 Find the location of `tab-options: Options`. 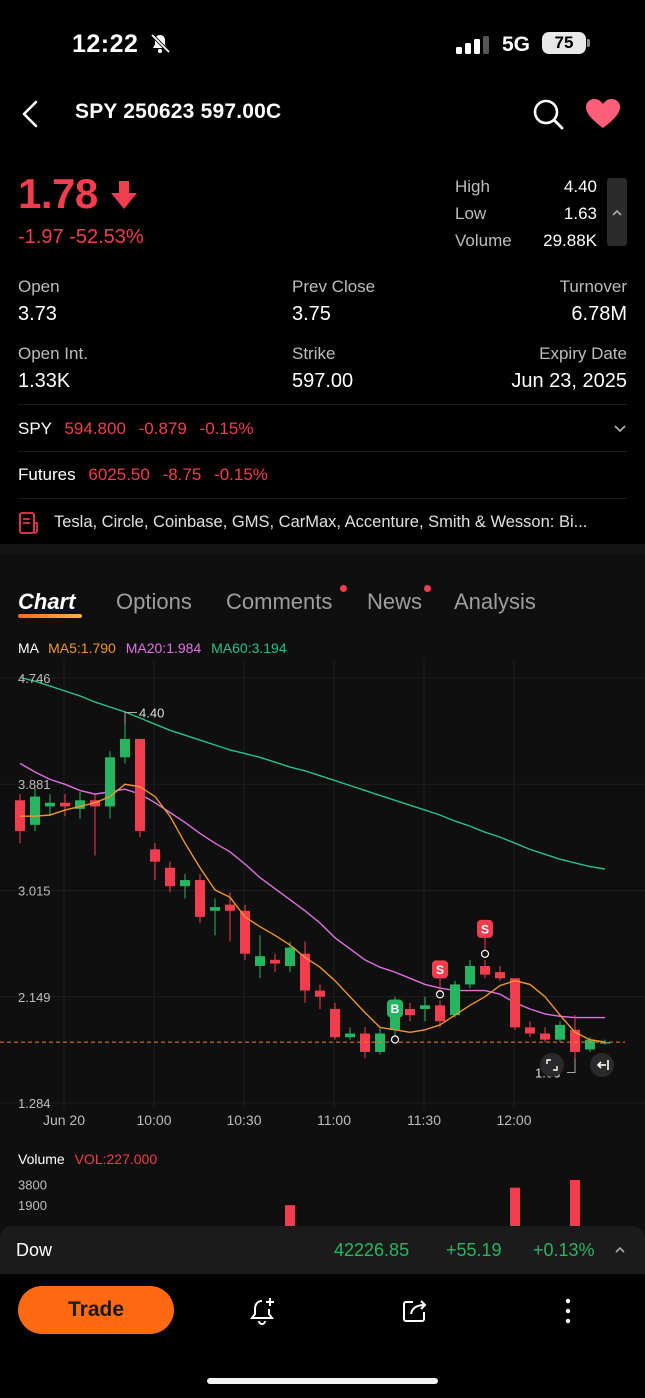

tab-options: Options is located at coordinates (154, 601).